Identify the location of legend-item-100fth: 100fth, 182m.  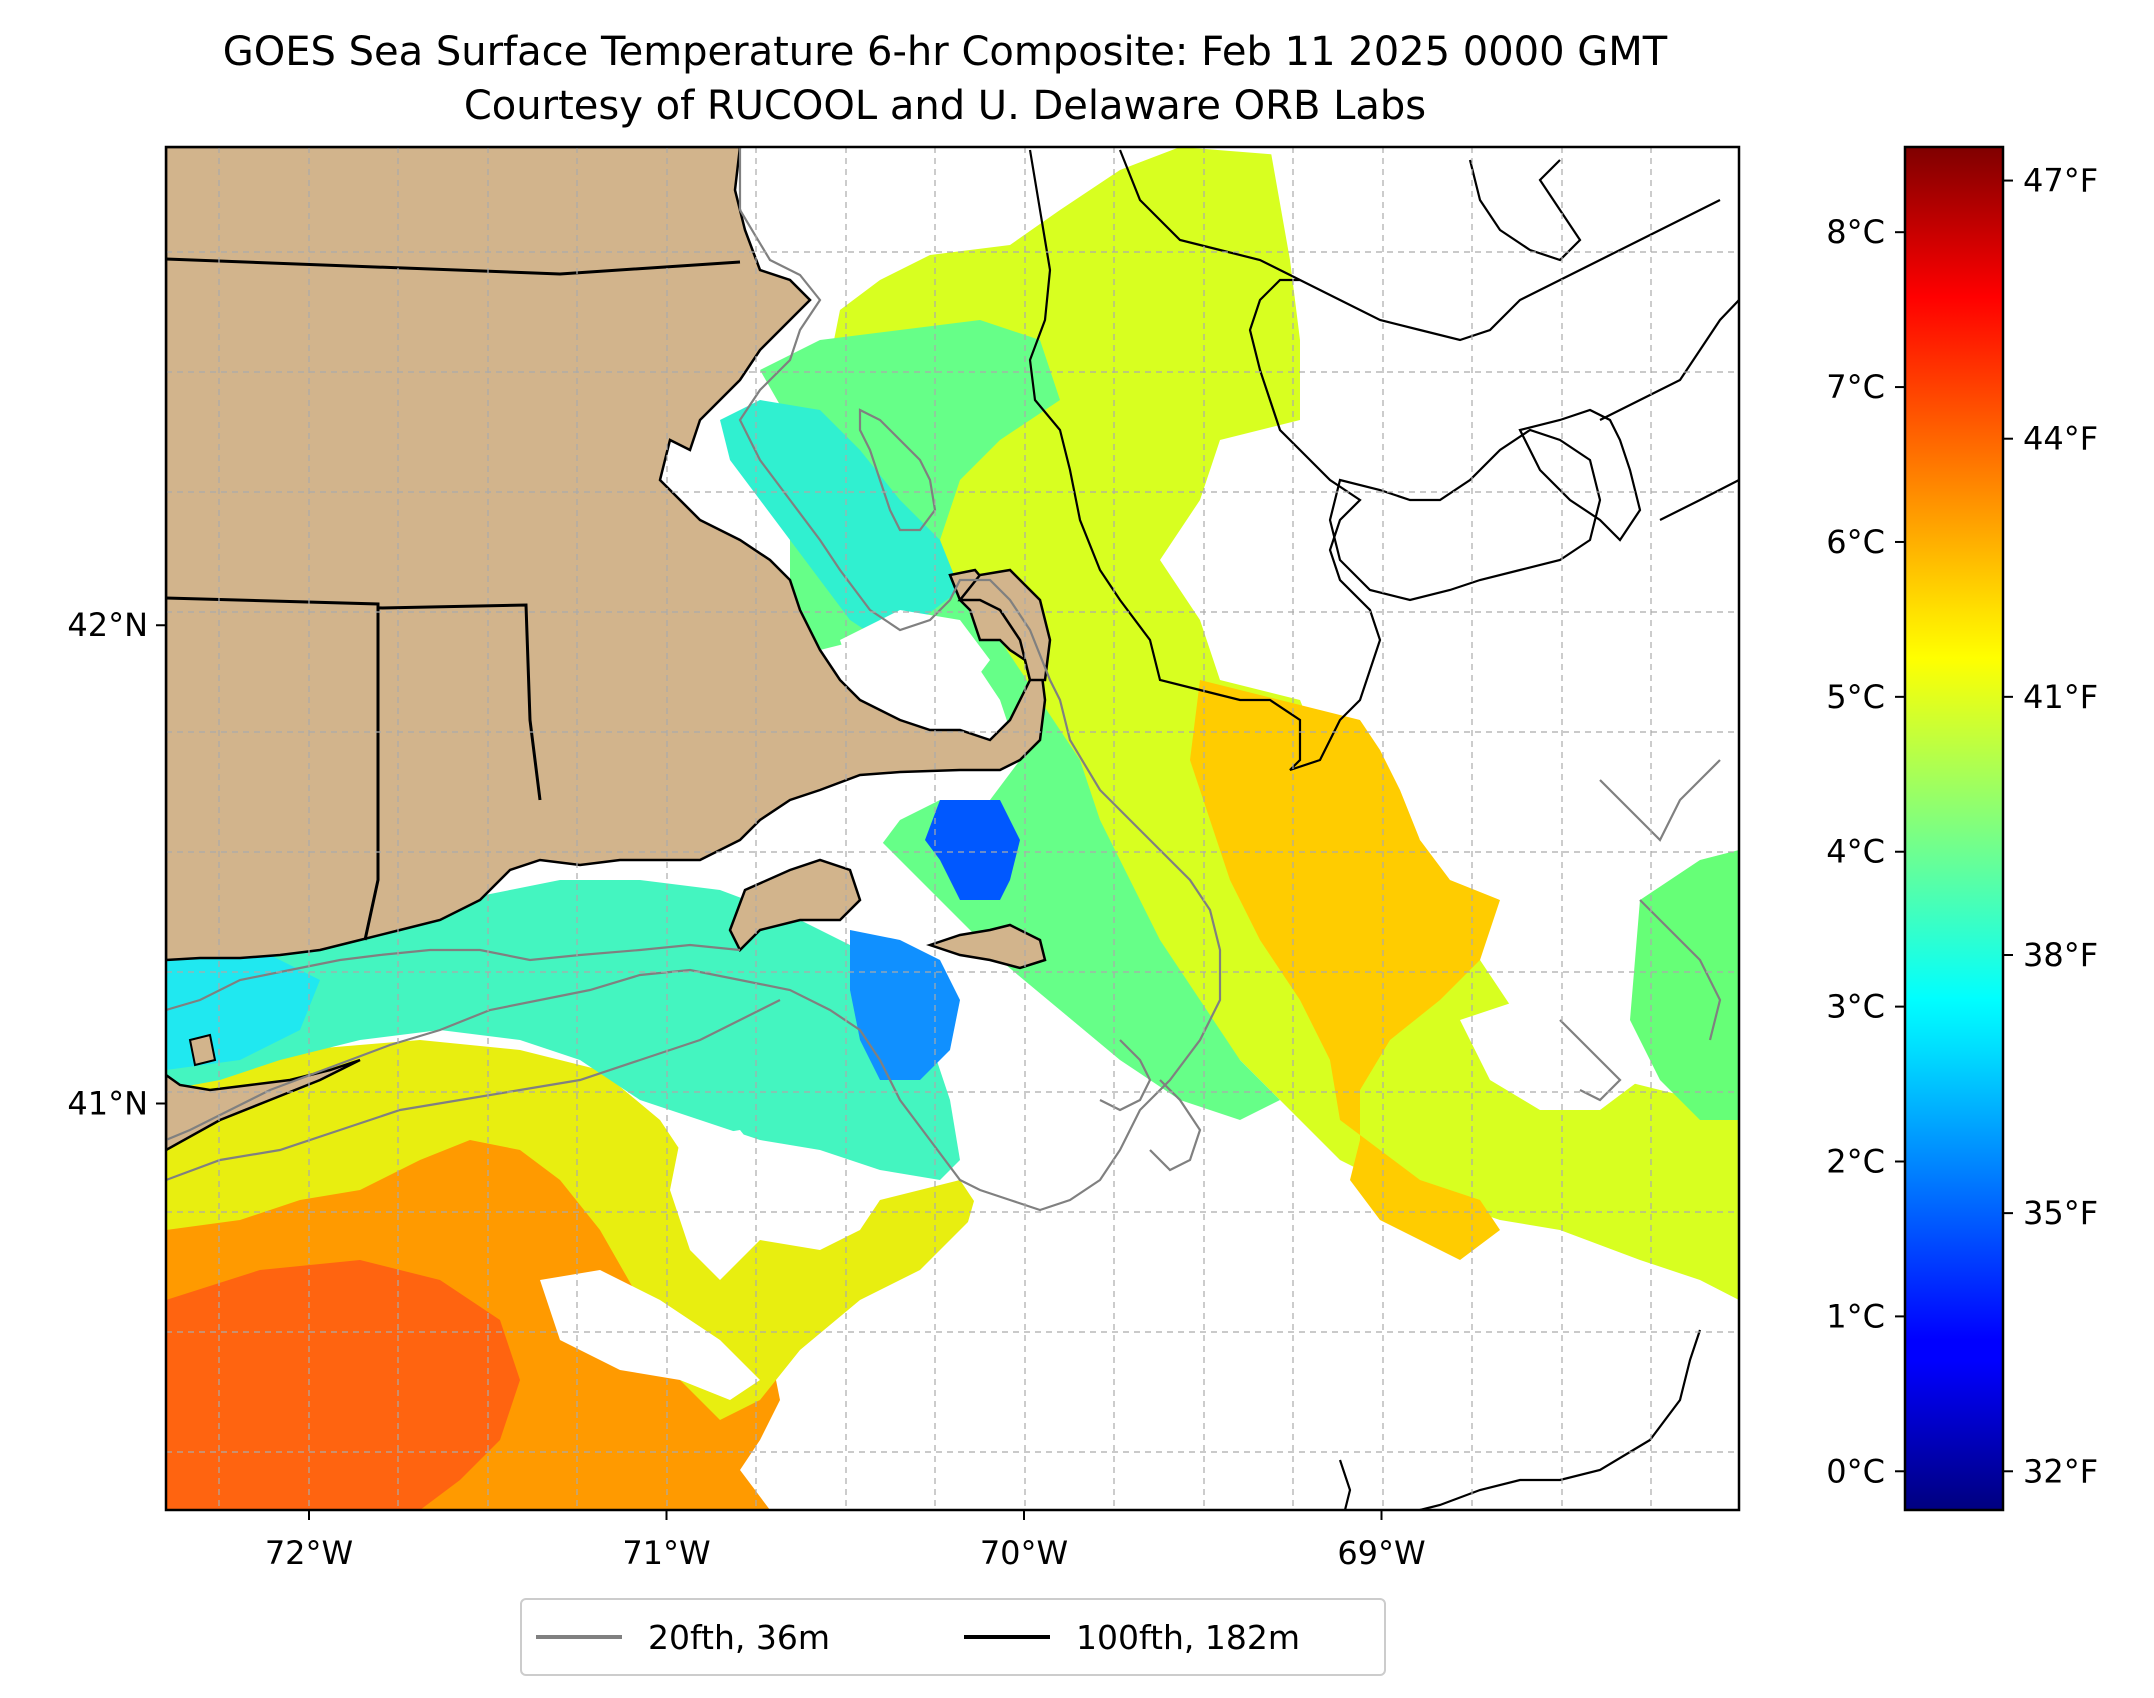
(1132, 1637).